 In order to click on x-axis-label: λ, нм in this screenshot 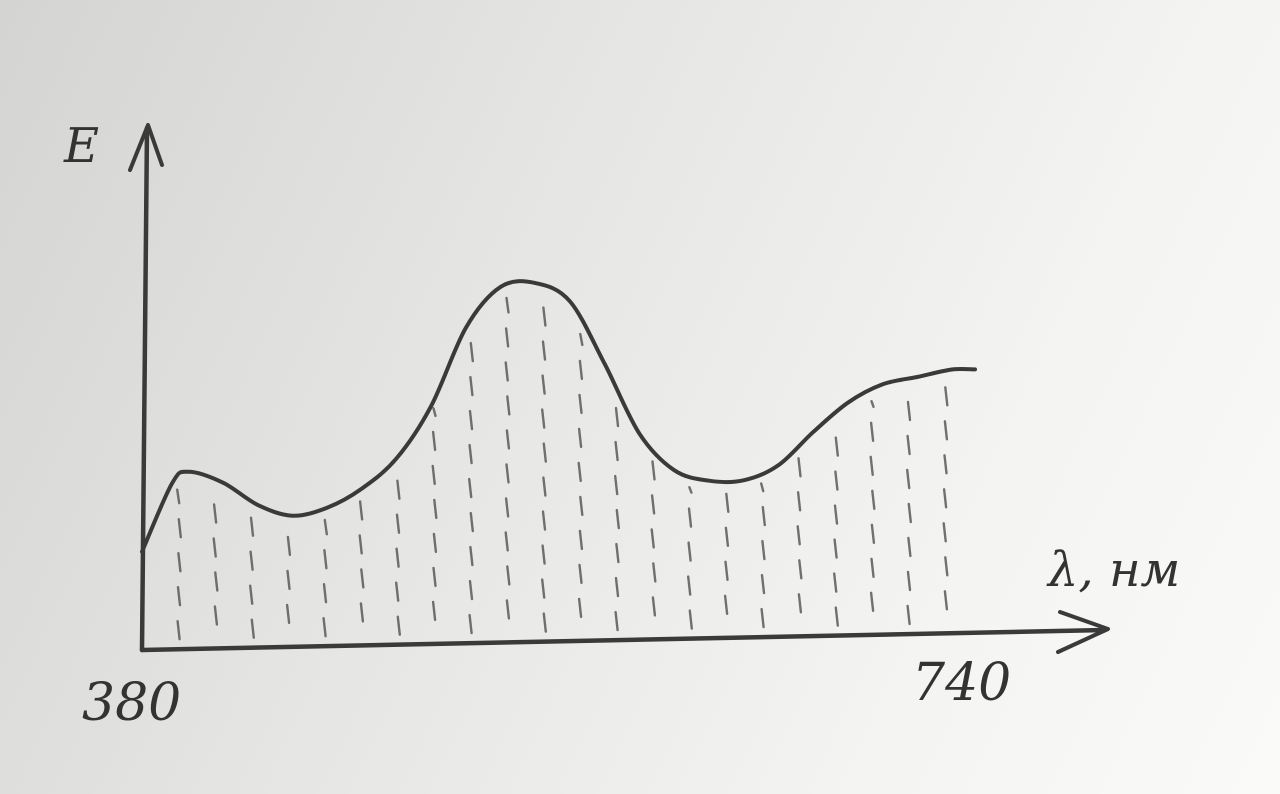, I will do `click(1113, 570)`.